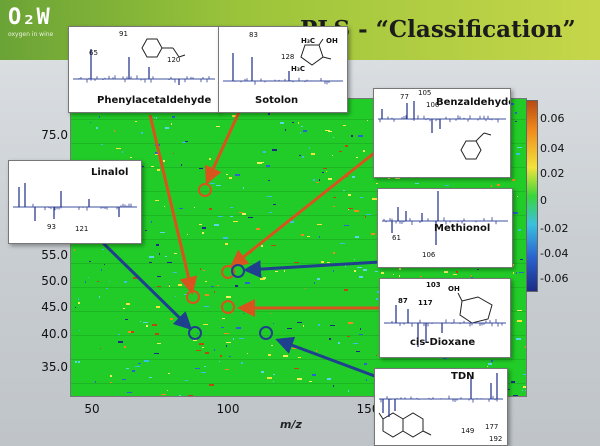 The height and width of the screenshot is (446, 600). What do you see at coordinates (92, 409) in the screenshot?
I see `x-tick-label: 50` at bounding box center [92, 409].